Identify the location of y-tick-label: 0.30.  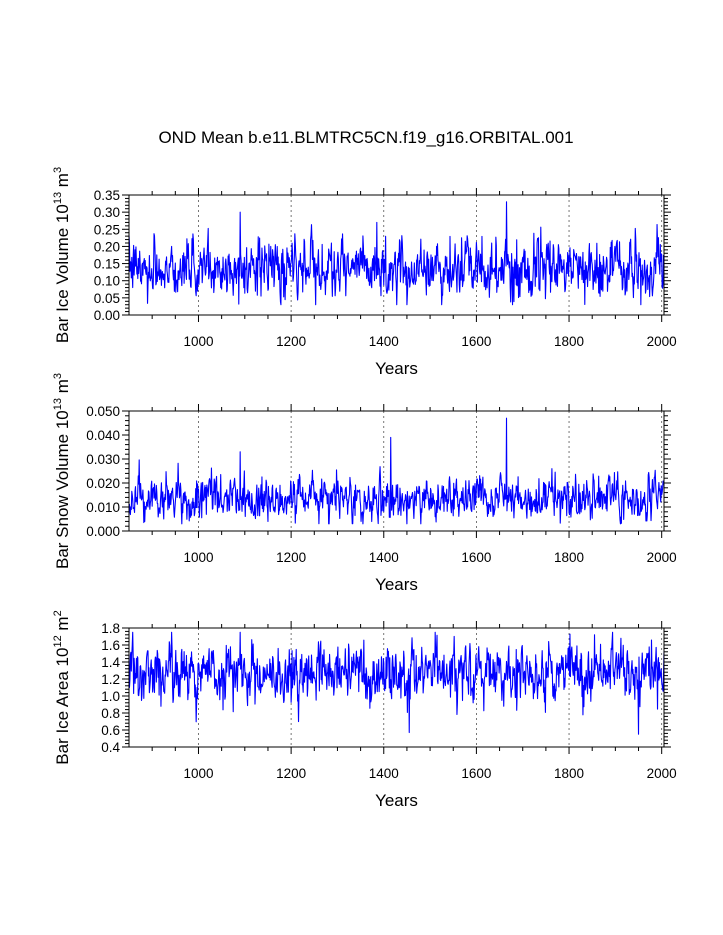
(107, 212).